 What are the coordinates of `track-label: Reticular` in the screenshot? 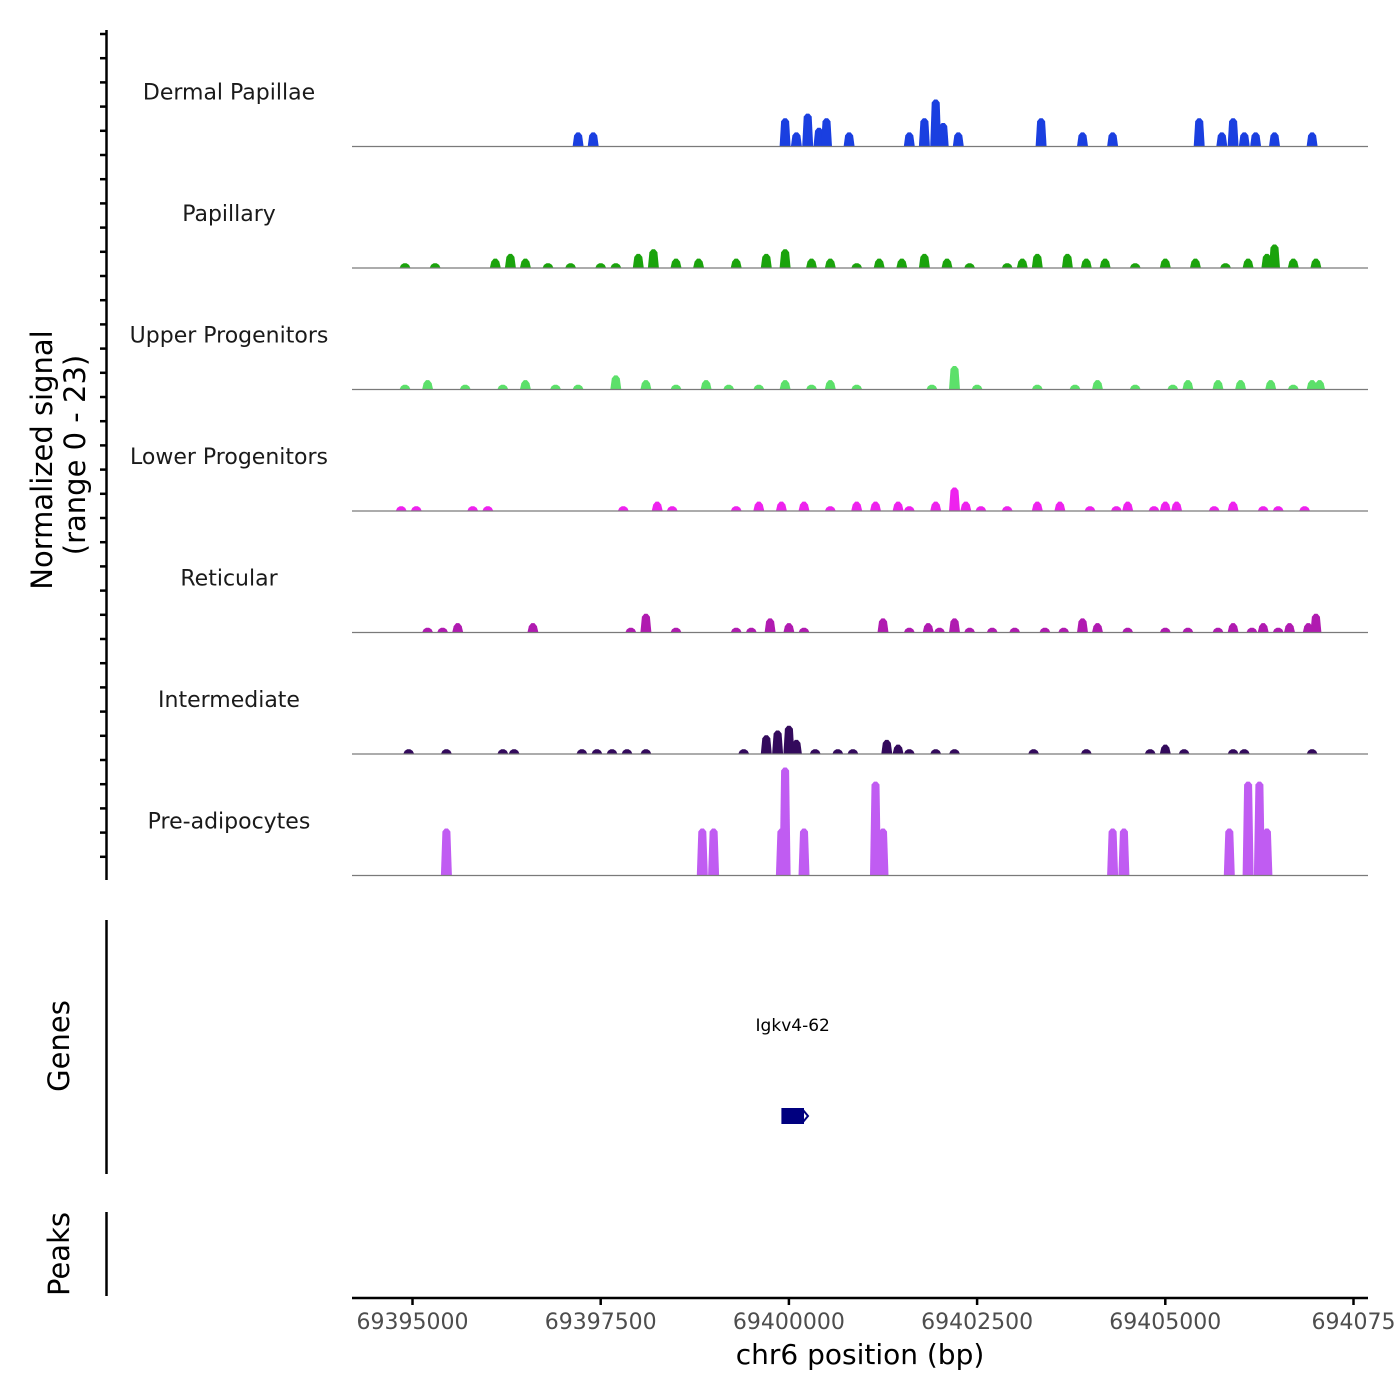 It's located at (229, 579).